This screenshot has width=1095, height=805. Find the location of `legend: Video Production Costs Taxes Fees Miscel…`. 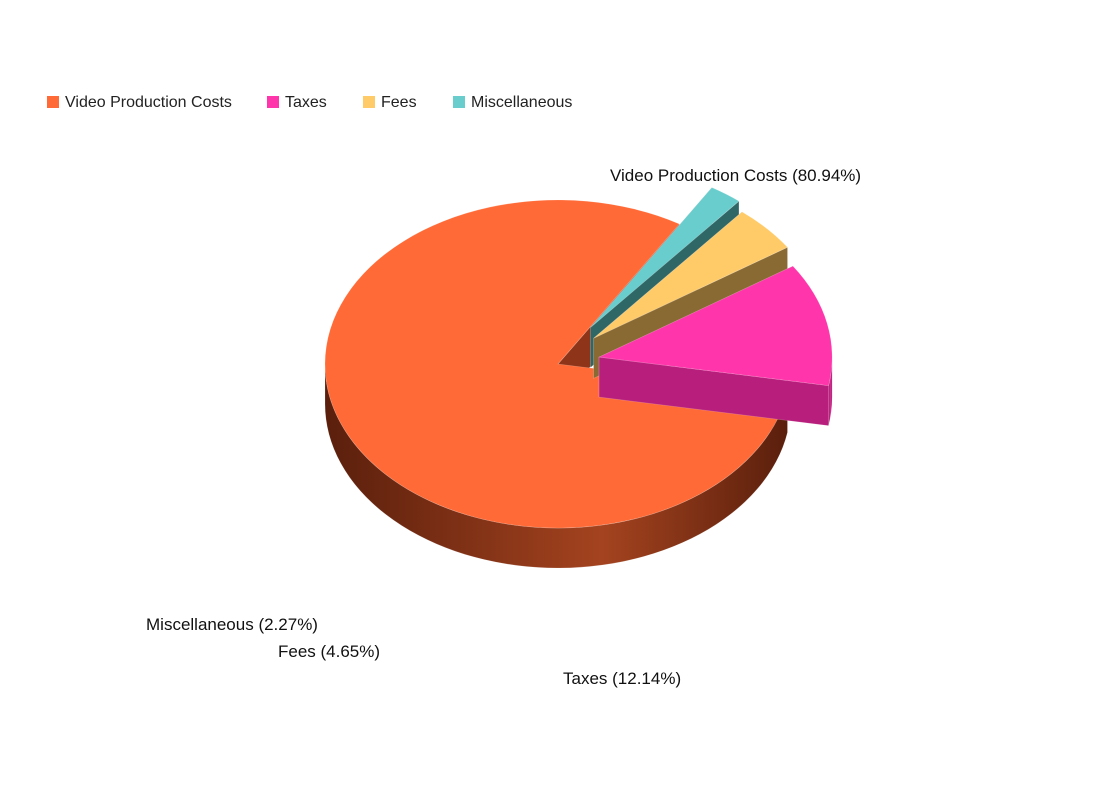

legend: Video Production Costs Taxes Fees Miscel… is located at coordinates (309, 102).